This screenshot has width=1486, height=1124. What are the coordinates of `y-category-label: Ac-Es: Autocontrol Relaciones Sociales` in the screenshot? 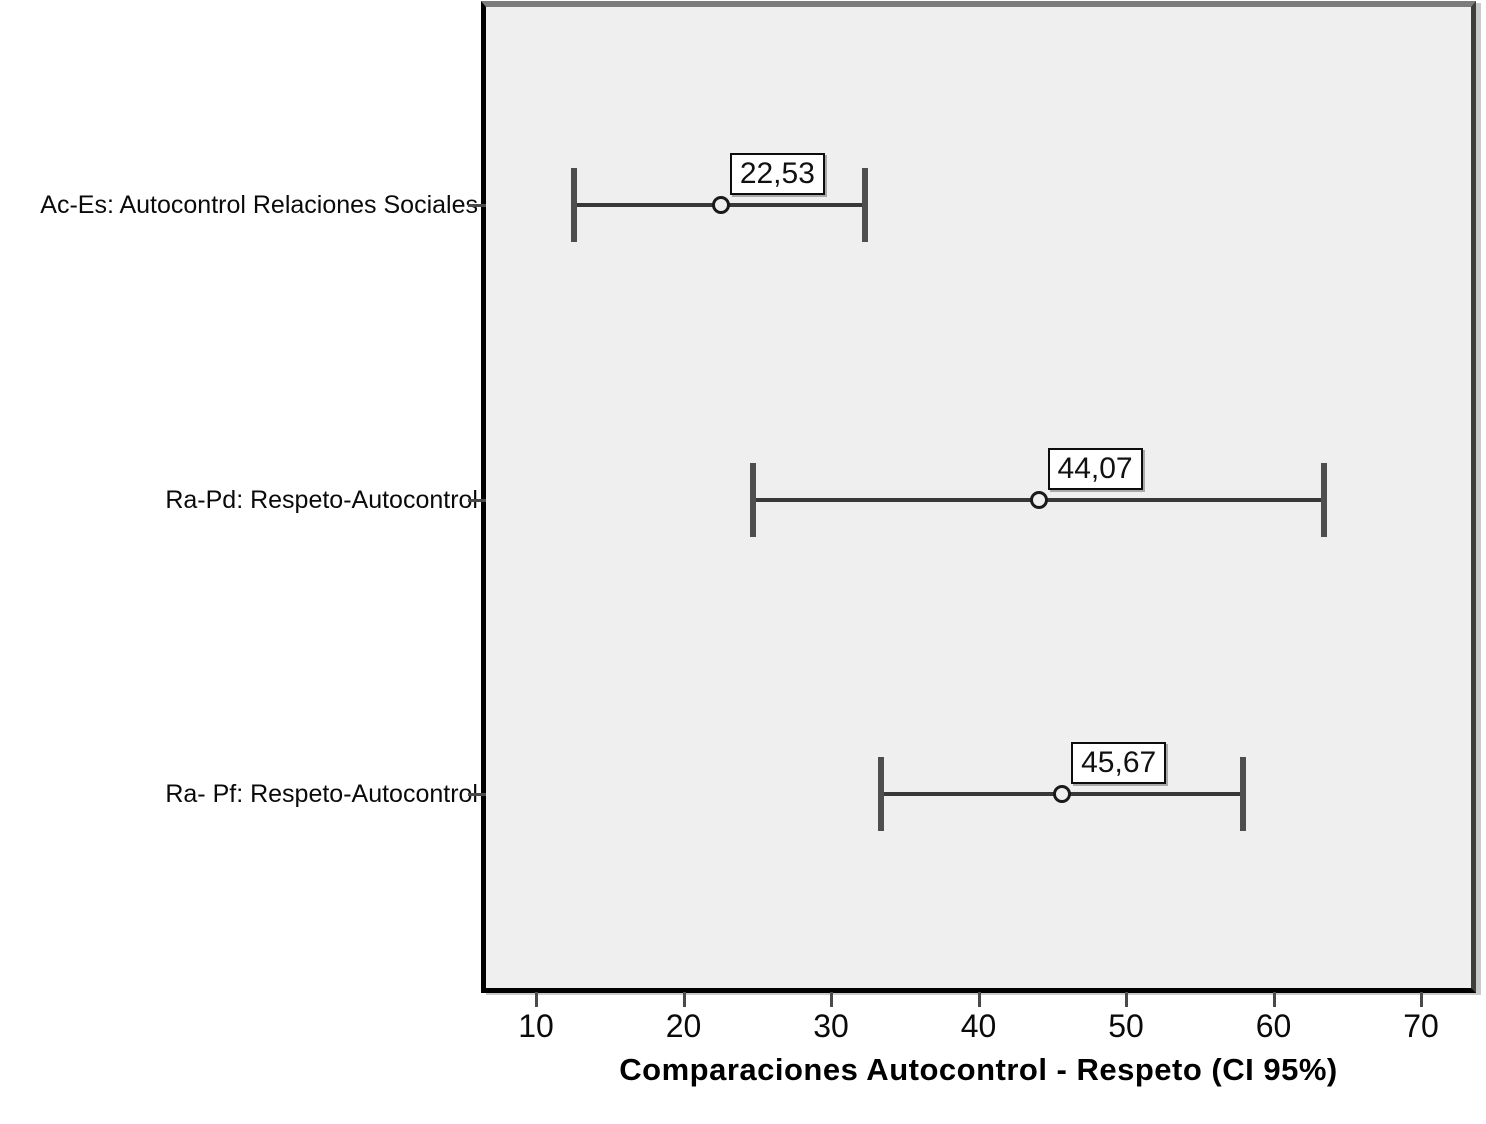 It's located at (259, 205).